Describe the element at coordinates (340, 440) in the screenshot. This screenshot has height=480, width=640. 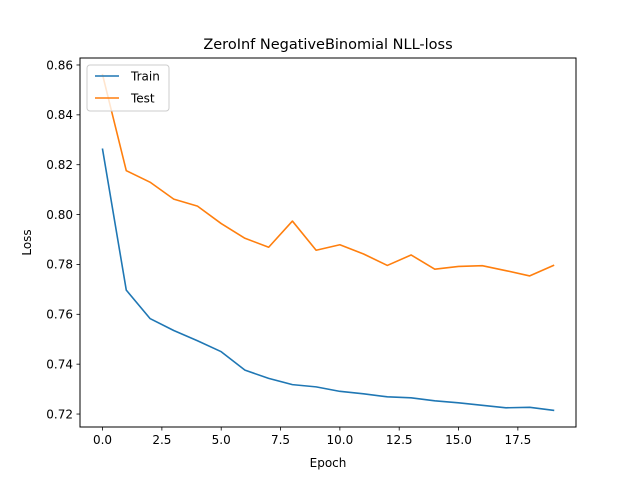
I see `x-tick-label: 10.0` at that location.